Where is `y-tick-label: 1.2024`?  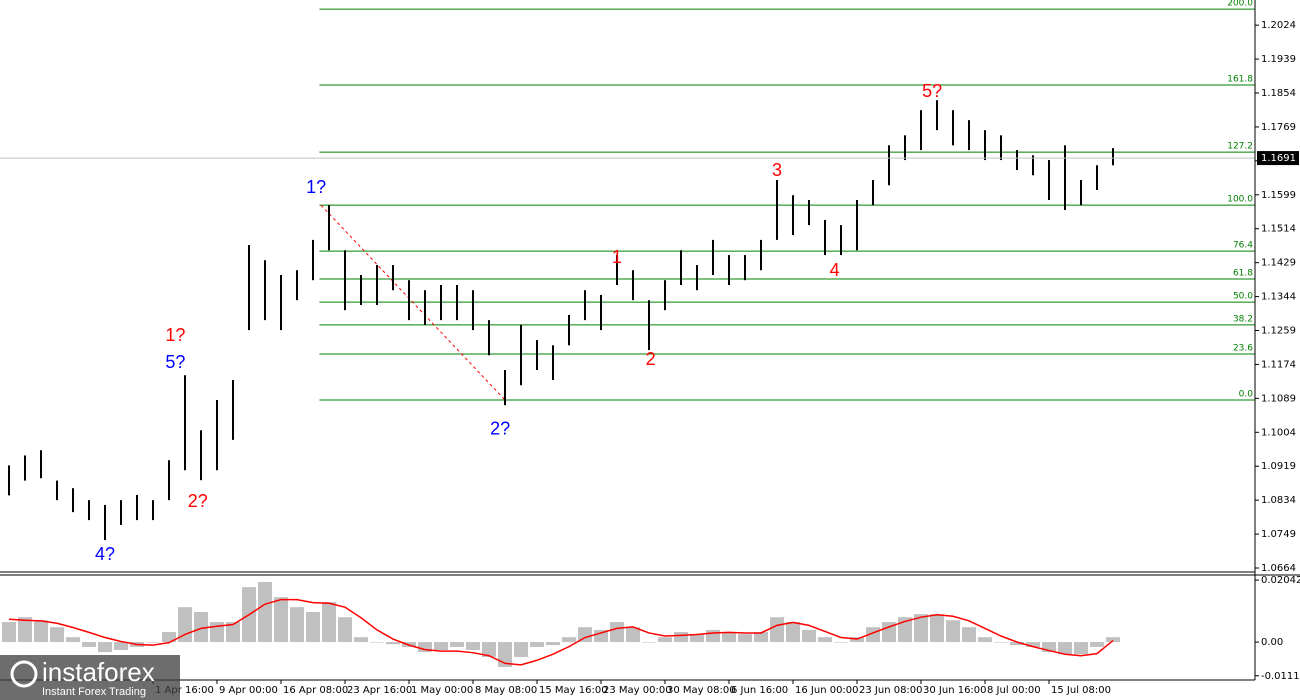
y-tick-label: 1.2024 is located at coordinates (1278, 25).